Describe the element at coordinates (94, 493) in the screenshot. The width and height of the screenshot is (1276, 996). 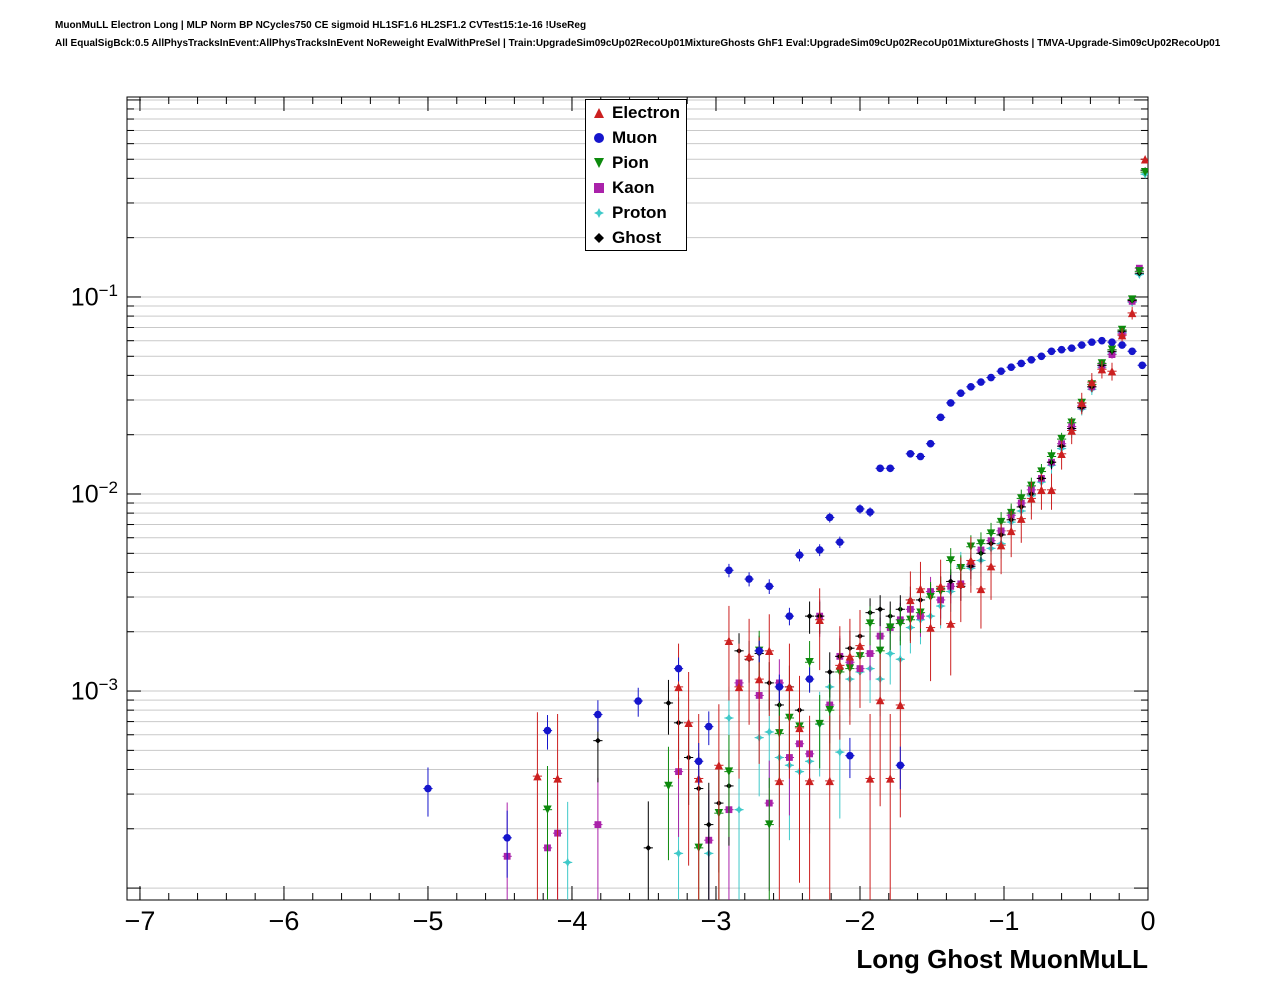
I see `y-tick-label: 10⁻²` at that location.